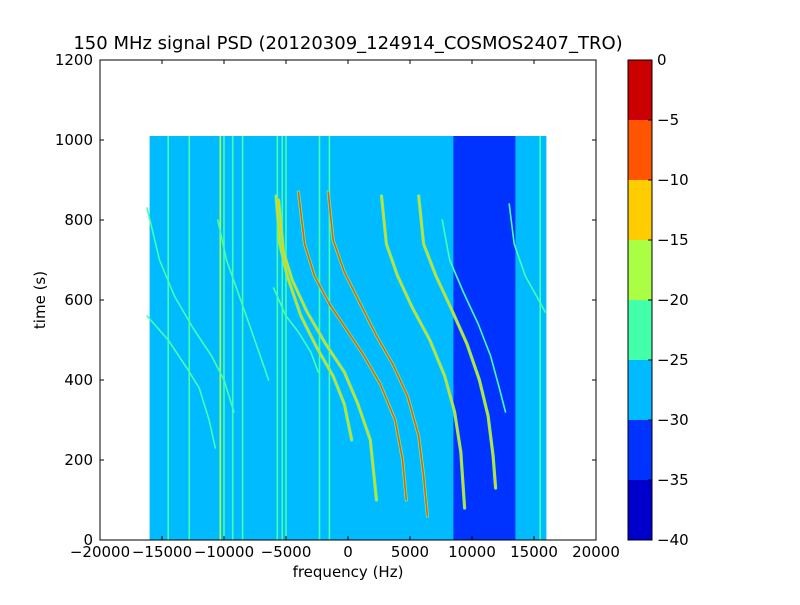 The image size is (800, 605). Describe the element at coordinates (410, 552) in the screenshot. I see `x-tick-label: 5000` at that location.